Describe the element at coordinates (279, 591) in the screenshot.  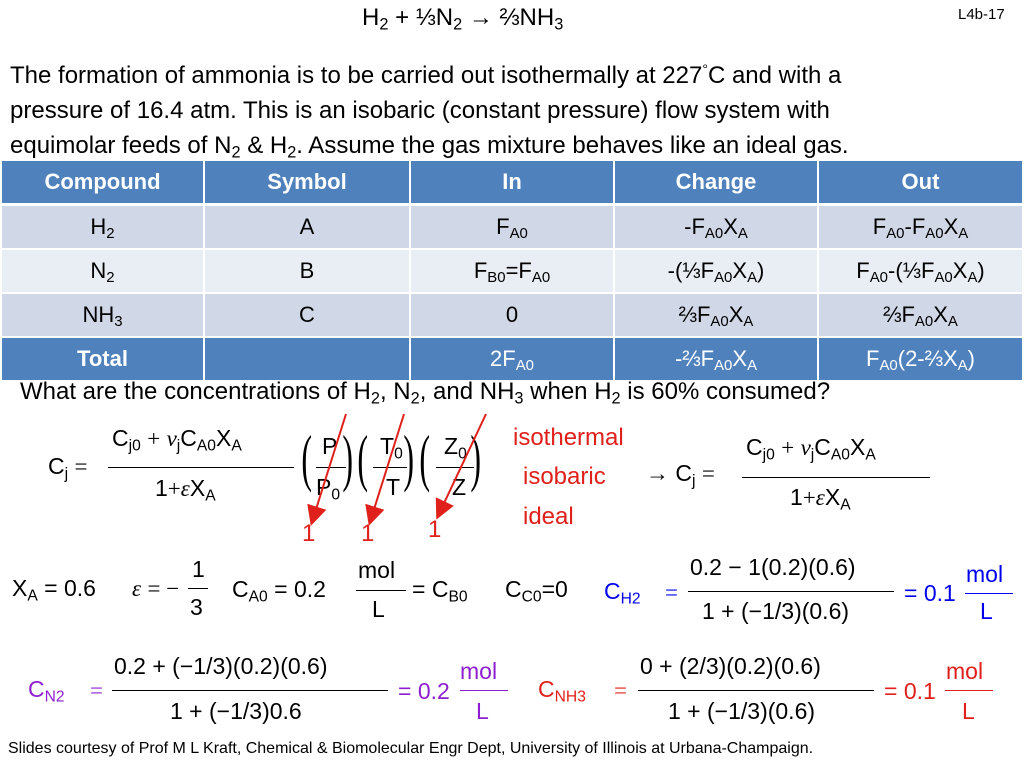
I see `ca0-value: CA0 = 0.2` at that location.